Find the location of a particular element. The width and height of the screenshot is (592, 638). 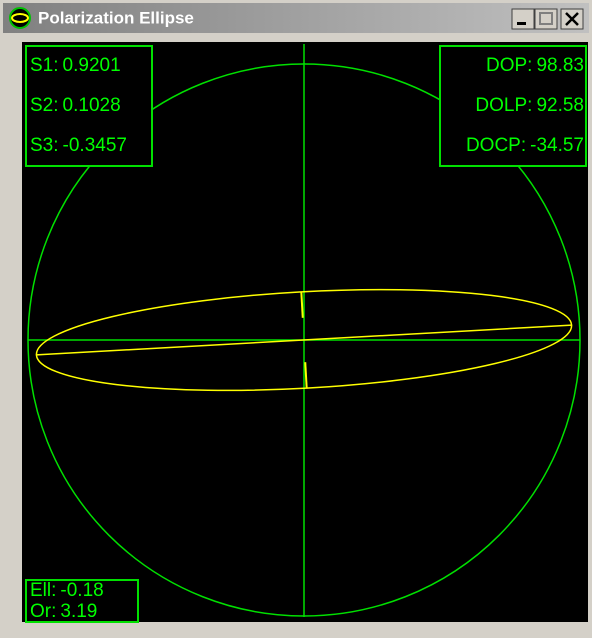

close-button is located at coordinates (572, 19).